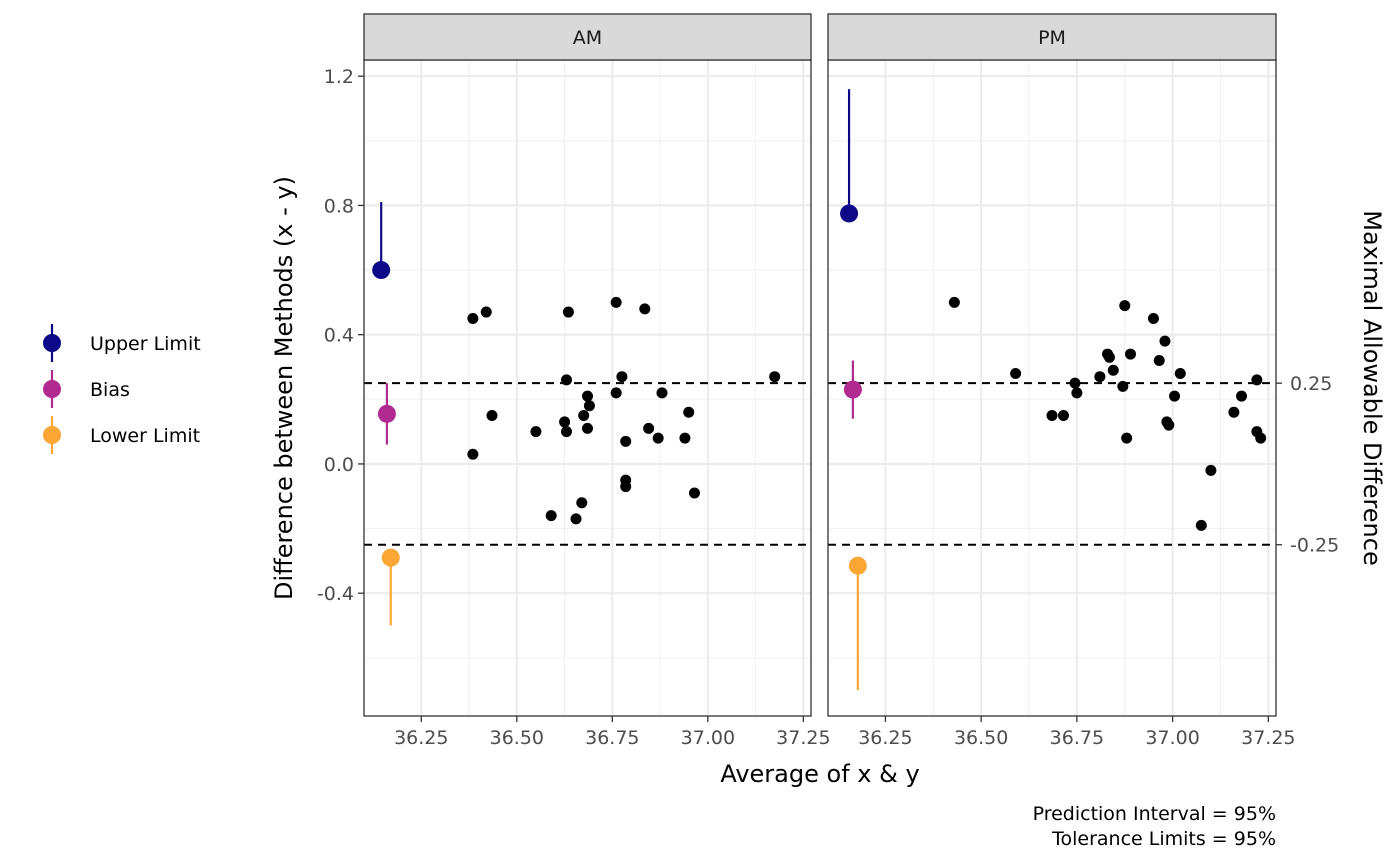 This screenshot has height=865, width=1400. I want to click on y-tick-label: 0.4, so click(339, 336).